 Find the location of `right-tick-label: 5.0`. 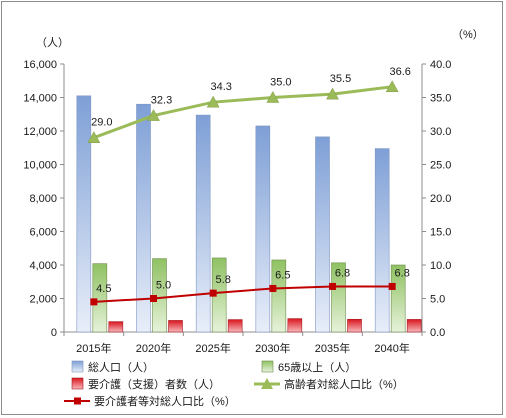

right-tick-label: 5.0 is located at coordinates (437, 300).